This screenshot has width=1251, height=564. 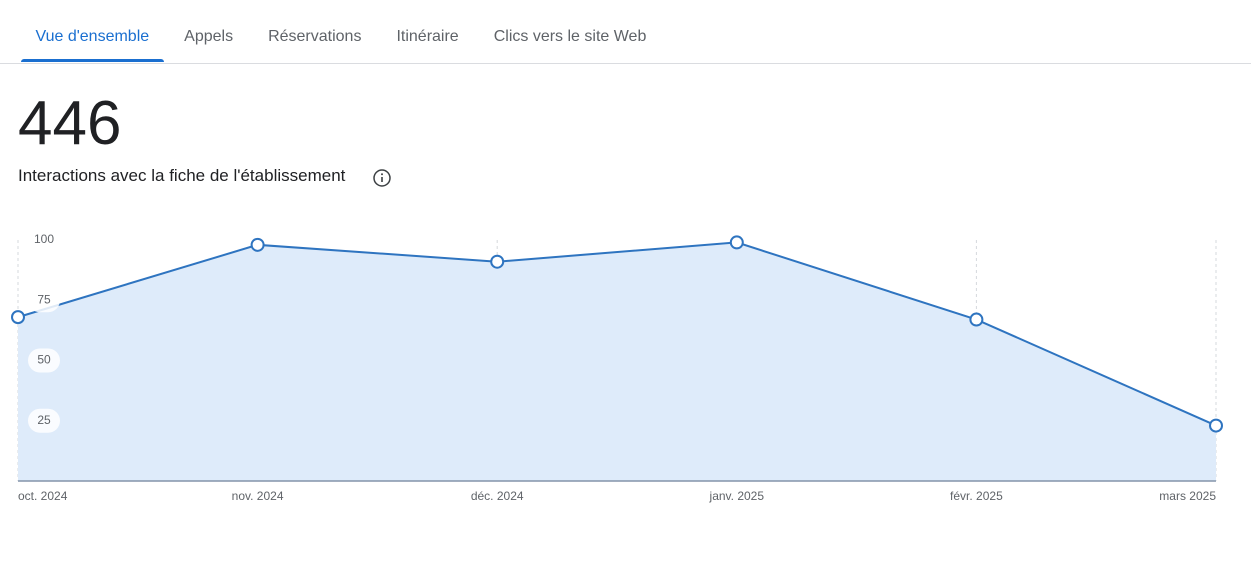 What do you see at coordinates (258, 496) in the screenshot?
I see `x-tick-label: nov. 2024` at bounding box center [258, 496].